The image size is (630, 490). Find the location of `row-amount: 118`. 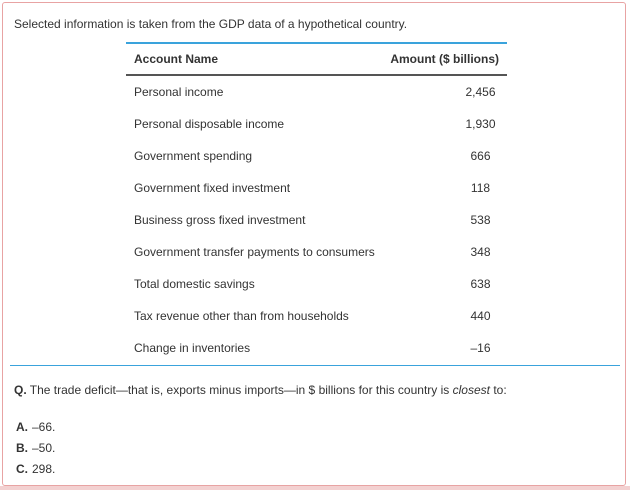

row-amount: 118 is located at coordinates (480, 188).